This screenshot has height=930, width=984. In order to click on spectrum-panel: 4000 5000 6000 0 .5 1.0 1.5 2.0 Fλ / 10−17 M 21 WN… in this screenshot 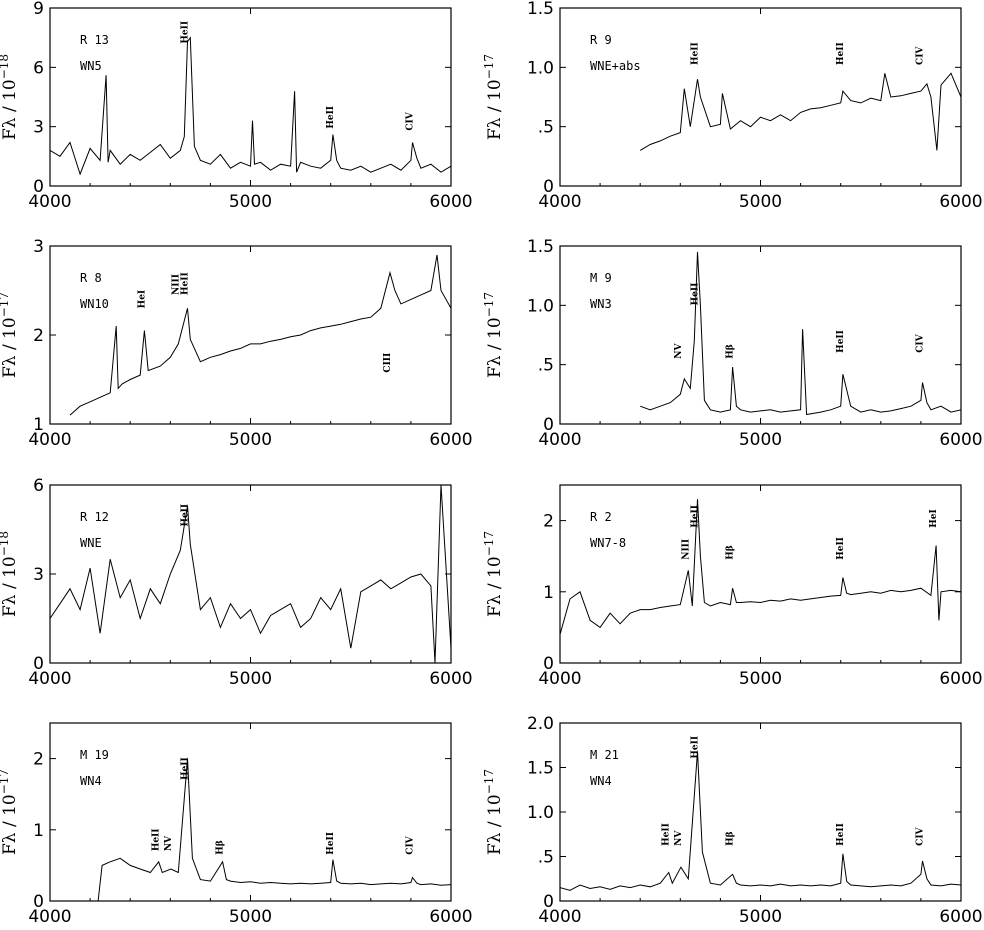, I will do `click(732, 820)`.